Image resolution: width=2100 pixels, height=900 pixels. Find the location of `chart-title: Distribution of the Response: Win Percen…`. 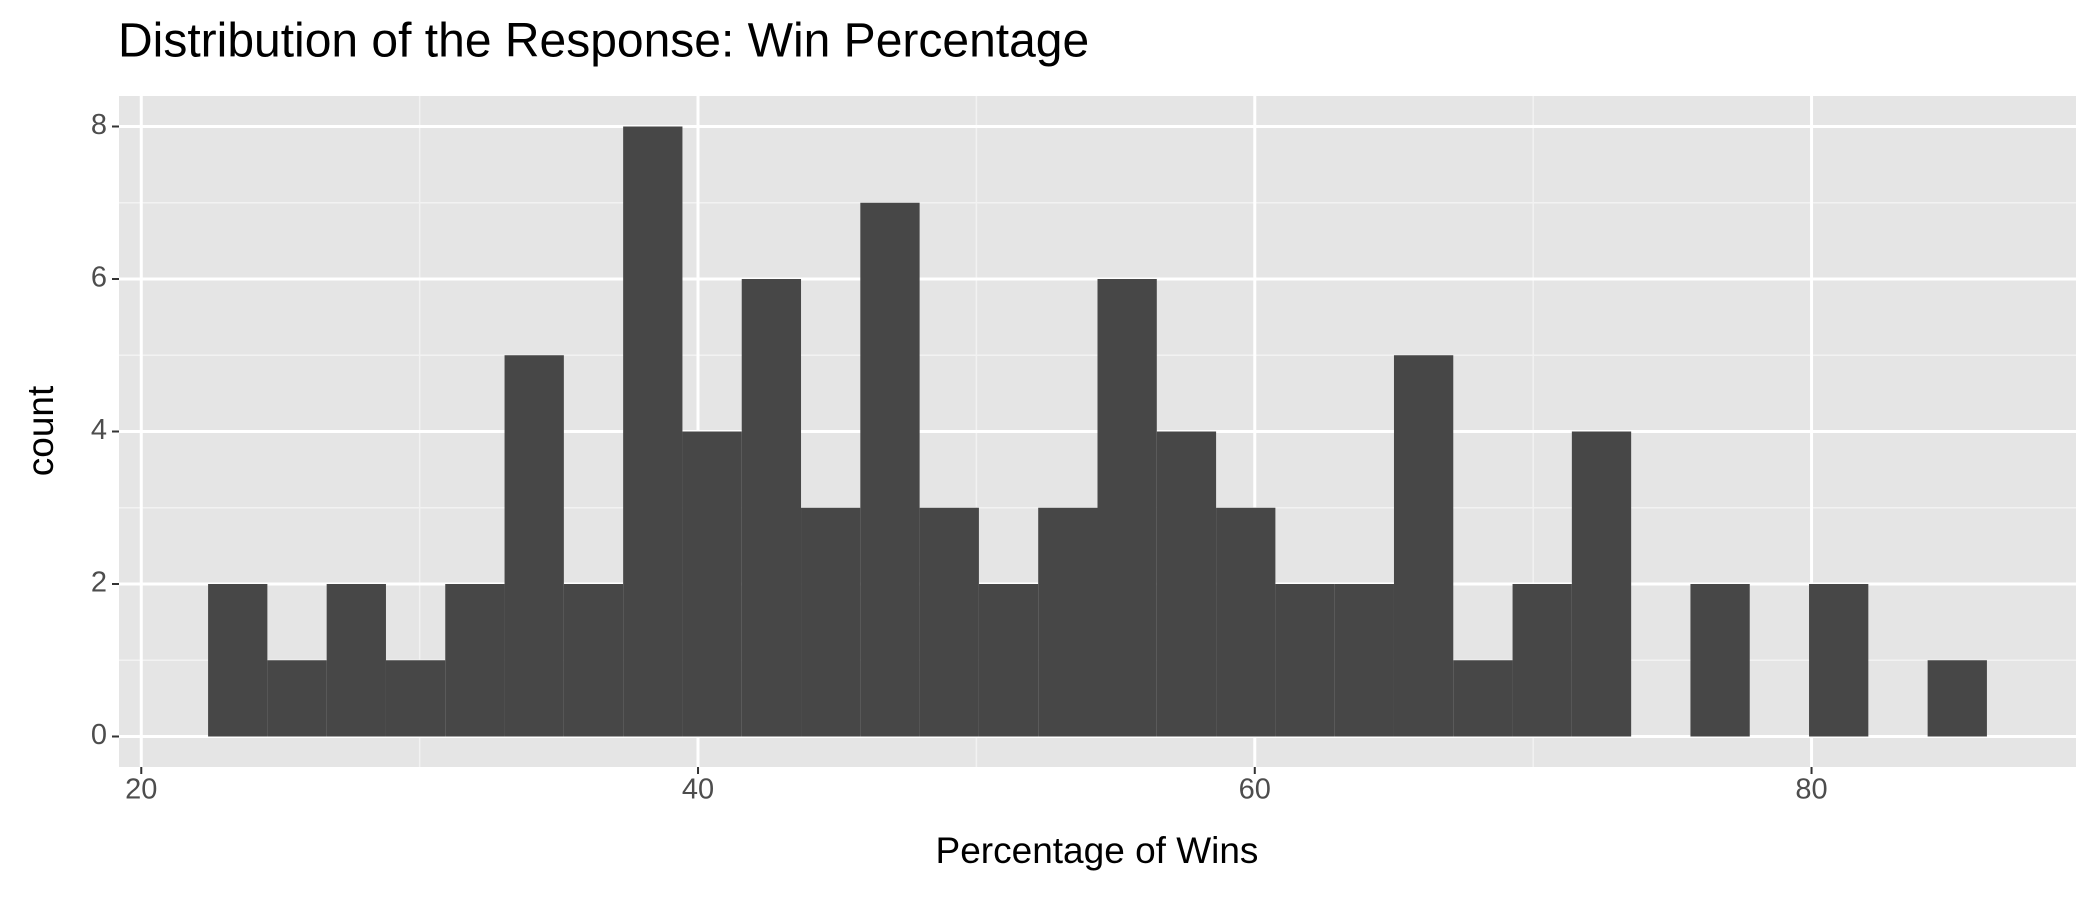

chart-title: Distribution of the Response: Win Percen… is located at coordinates (603, 41).